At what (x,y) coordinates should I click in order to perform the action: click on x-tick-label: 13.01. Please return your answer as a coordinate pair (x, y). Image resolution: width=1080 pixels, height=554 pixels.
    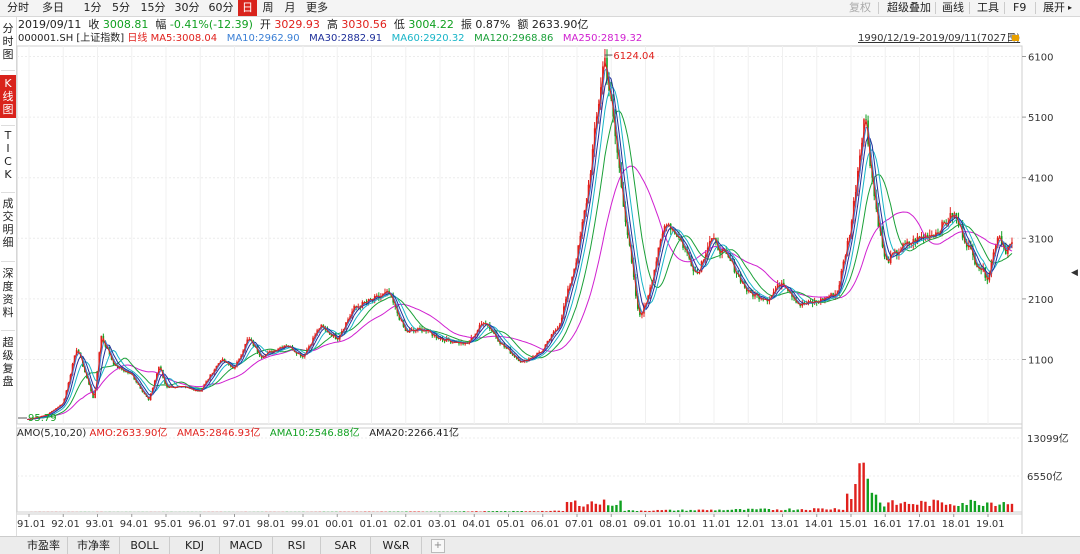
    Looking at the image, I should click on (785, 524).